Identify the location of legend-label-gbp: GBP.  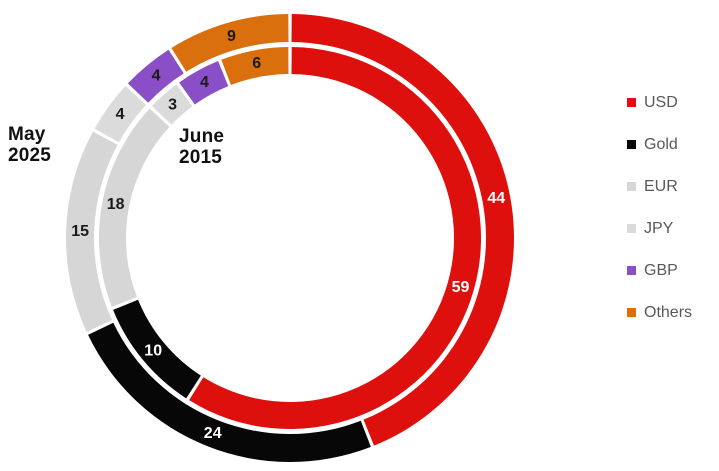
(661, 270).